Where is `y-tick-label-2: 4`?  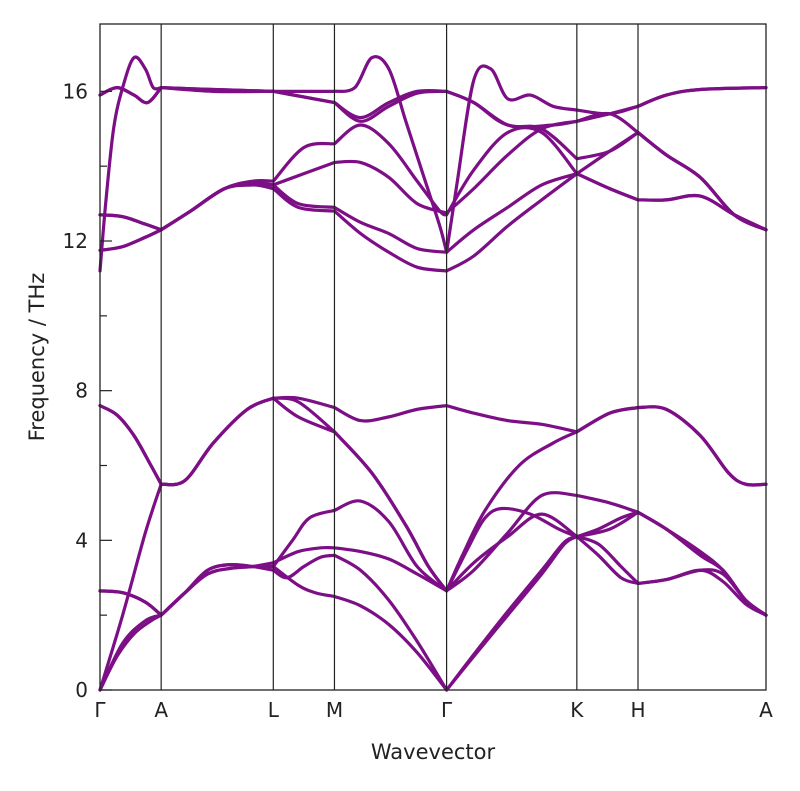 y-tick-label-2: 4 is located at coordinates (81, 540).